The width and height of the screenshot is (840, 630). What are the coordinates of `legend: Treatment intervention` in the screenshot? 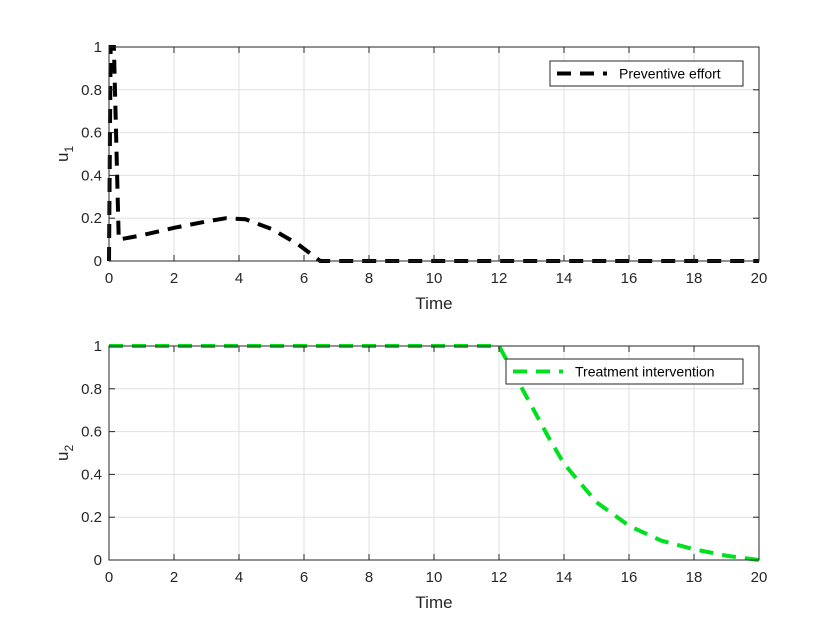 It's located at (624, 371).